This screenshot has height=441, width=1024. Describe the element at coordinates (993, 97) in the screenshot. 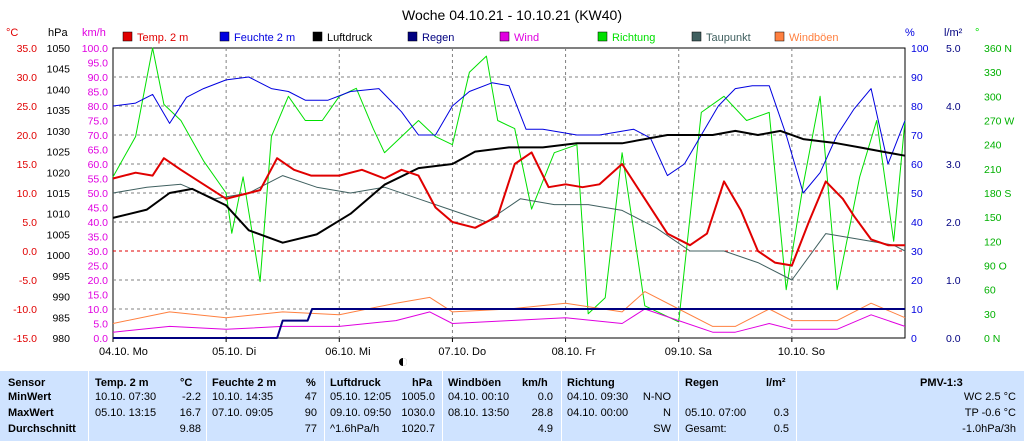

I see `direction-tick-label: 300` at that location.